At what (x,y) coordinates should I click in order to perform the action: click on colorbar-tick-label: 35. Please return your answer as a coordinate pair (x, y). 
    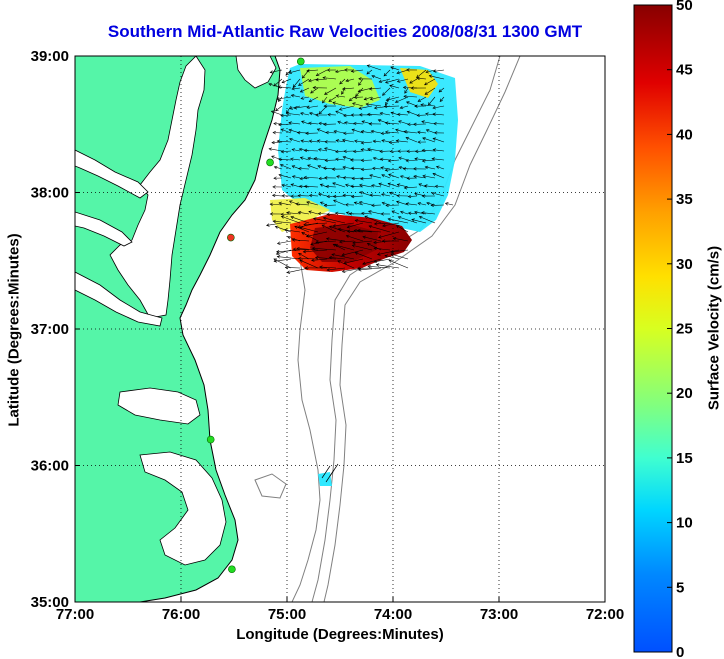
    Looking at the image, I should click on (684, 199).